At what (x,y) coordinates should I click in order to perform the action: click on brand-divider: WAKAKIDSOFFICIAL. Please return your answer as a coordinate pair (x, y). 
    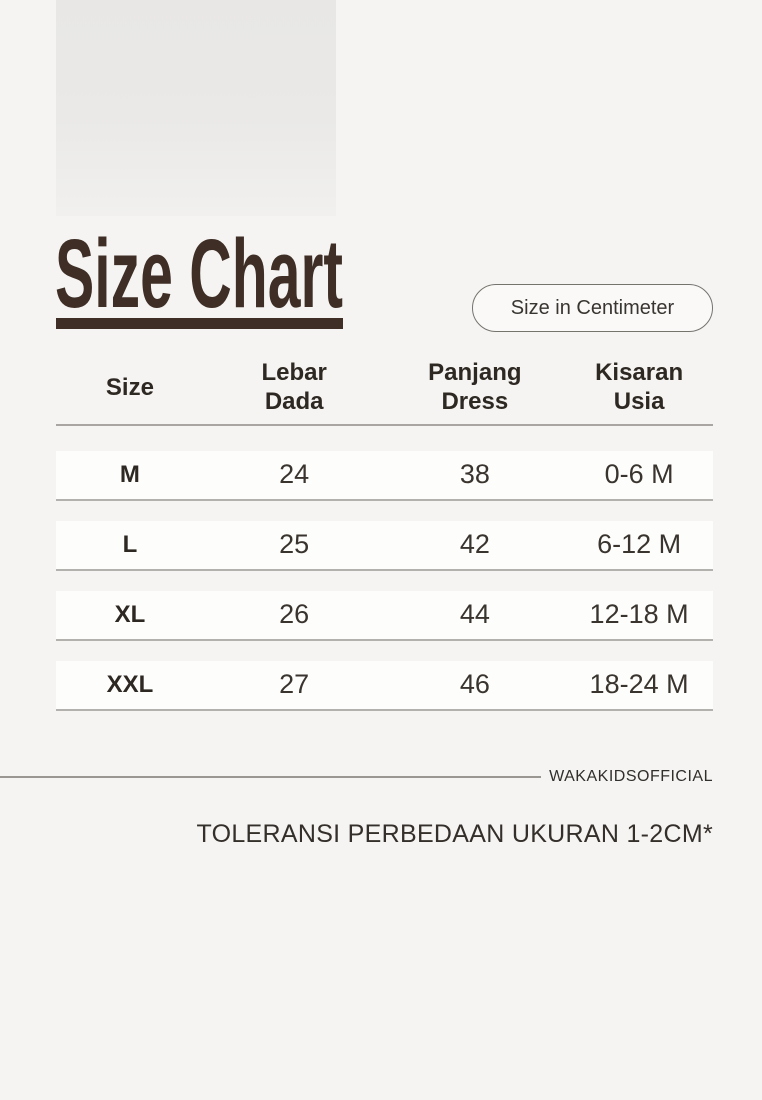
    Looking at the image, I should click on (356, 777).